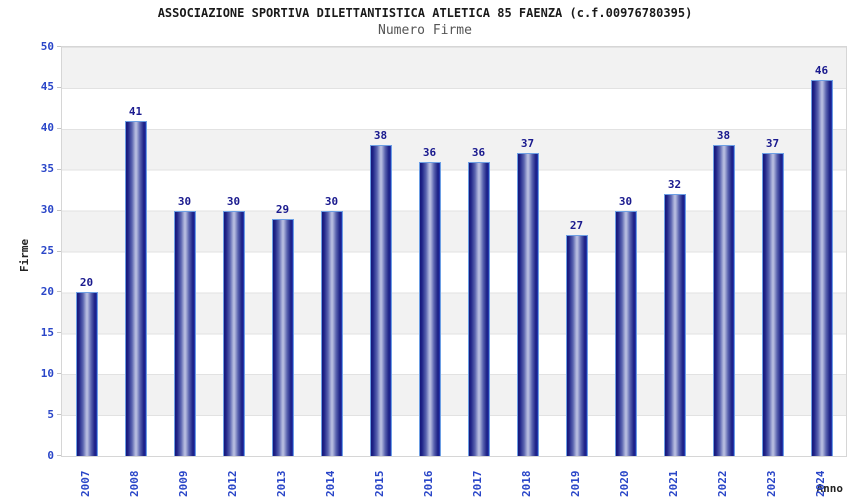 The image size is (850, 500). What do you see at coordinates (47, 87) in the screenshot?
I see `y-tick-label: 45` at bounding box center [47, 87].